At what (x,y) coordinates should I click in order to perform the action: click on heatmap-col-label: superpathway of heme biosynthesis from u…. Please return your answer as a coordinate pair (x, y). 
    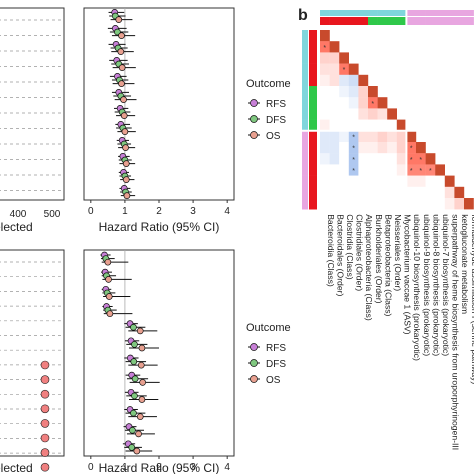
    Looking at the image, I should click on (456, 332).